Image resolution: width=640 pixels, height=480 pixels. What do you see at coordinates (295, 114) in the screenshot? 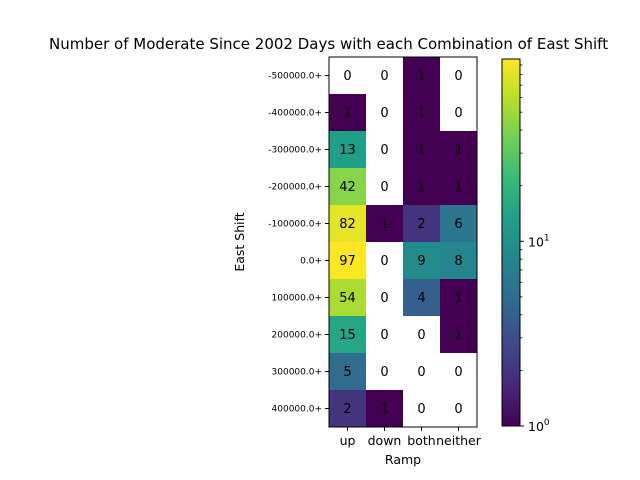
I see `y-tick-label: -400000.0+` at bounding box center [295, 114].